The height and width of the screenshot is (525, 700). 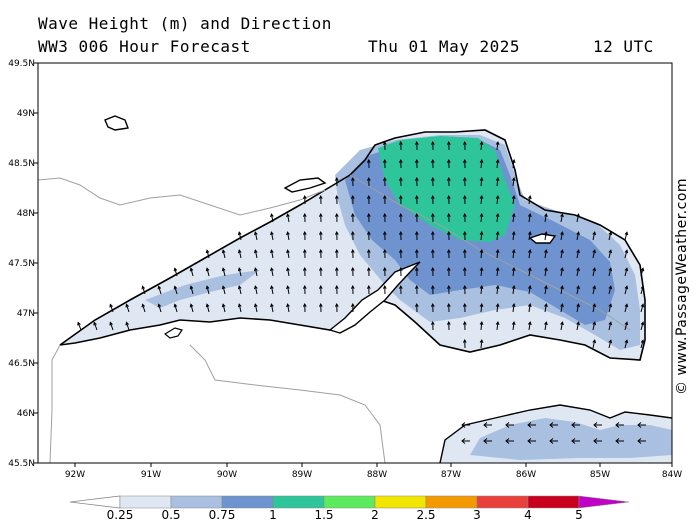 What do you see at coordinates (21, 64) in the screenshot?
I see `lat-tick-label: 49.5N` at bounding box center [21, 64].